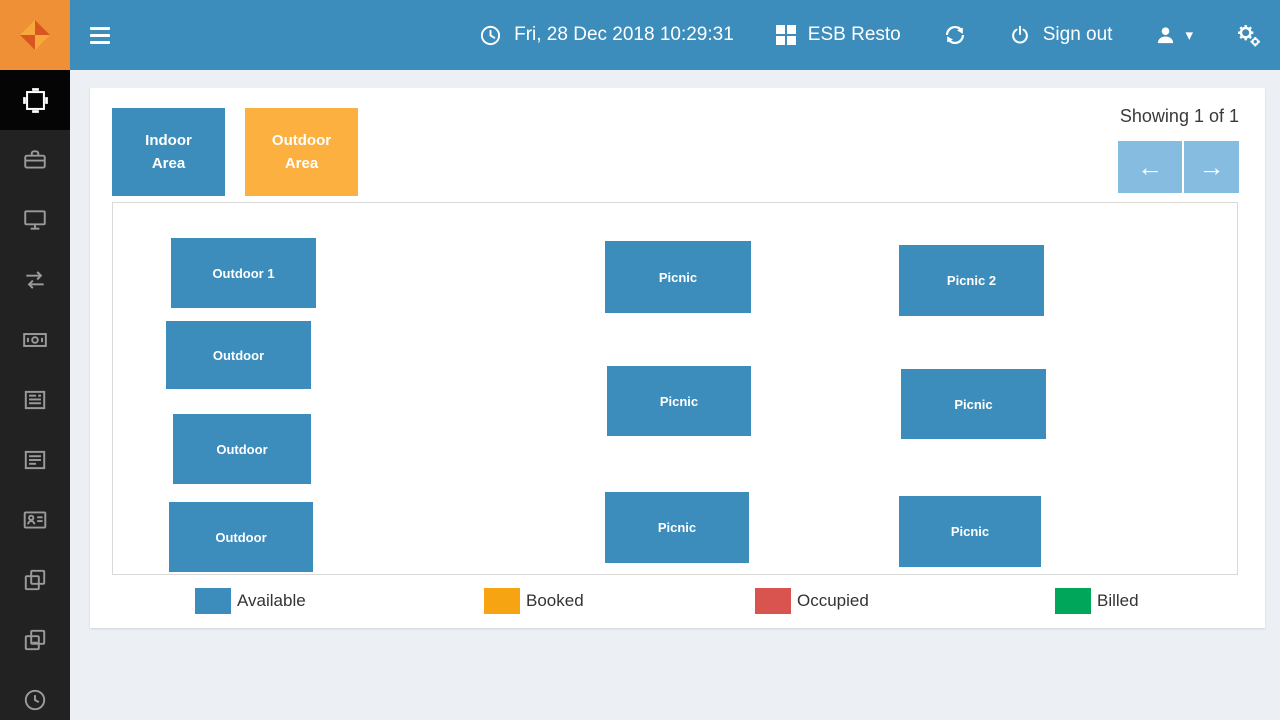 This screenshot has width=1280, height=720. I want to click on pagination: Showing 1 of 1 ← →, so click(1178, 149).